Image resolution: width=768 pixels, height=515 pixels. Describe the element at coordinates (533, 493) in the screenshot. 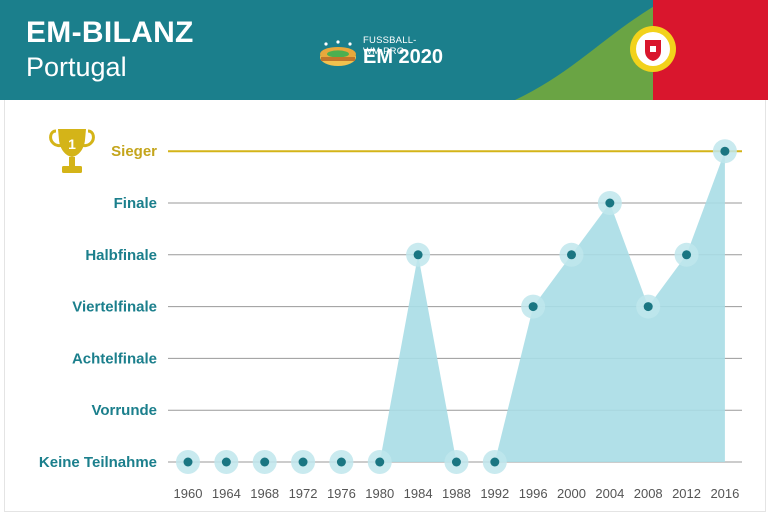

I see `x-tick-label-1996: 1996` at that location.